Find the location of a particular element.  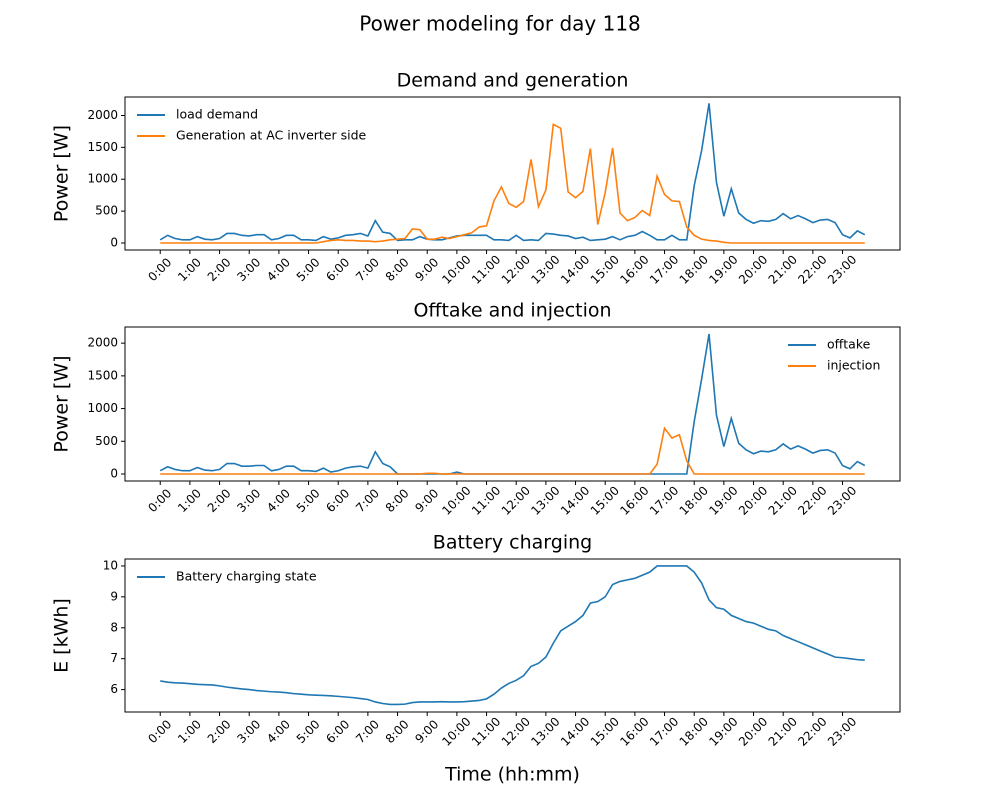

legend-label: load demand is located at coordinates (217, 114).